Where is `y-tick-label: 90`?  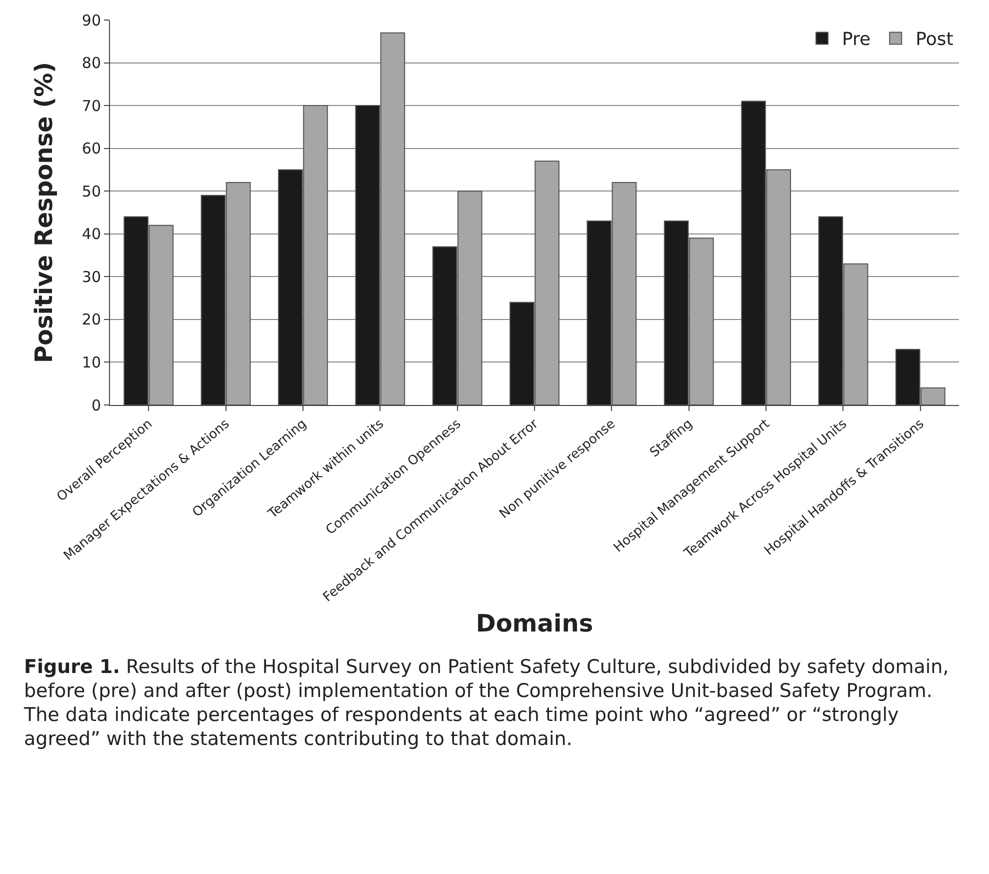 y-tick-label: 90 is located at coordinates (91, 20).